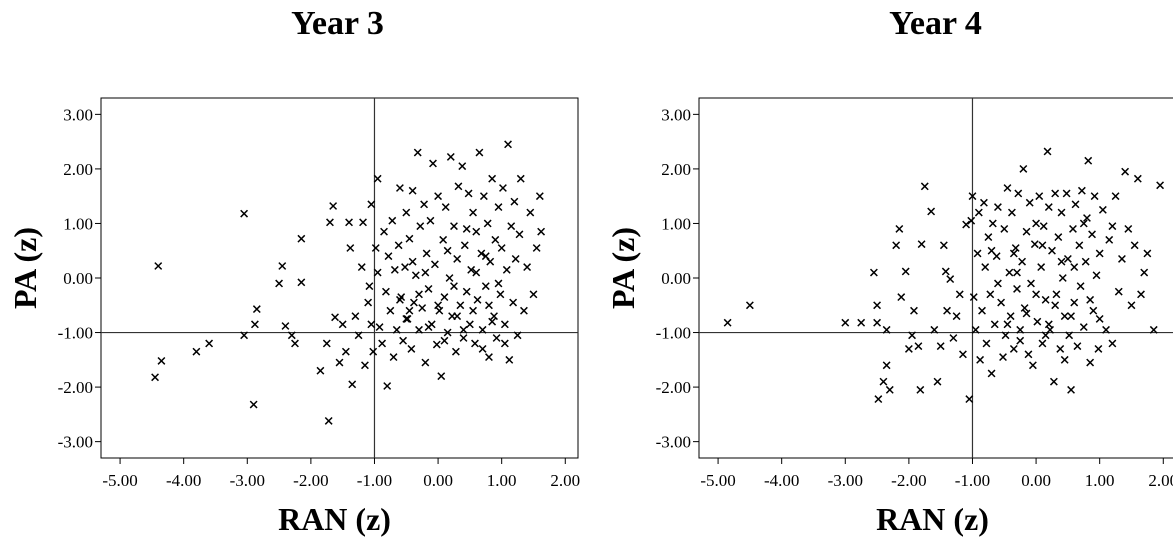 The image size is (1173, 542). I want to click on y-tick-label: -1.00, so click(673, 333).